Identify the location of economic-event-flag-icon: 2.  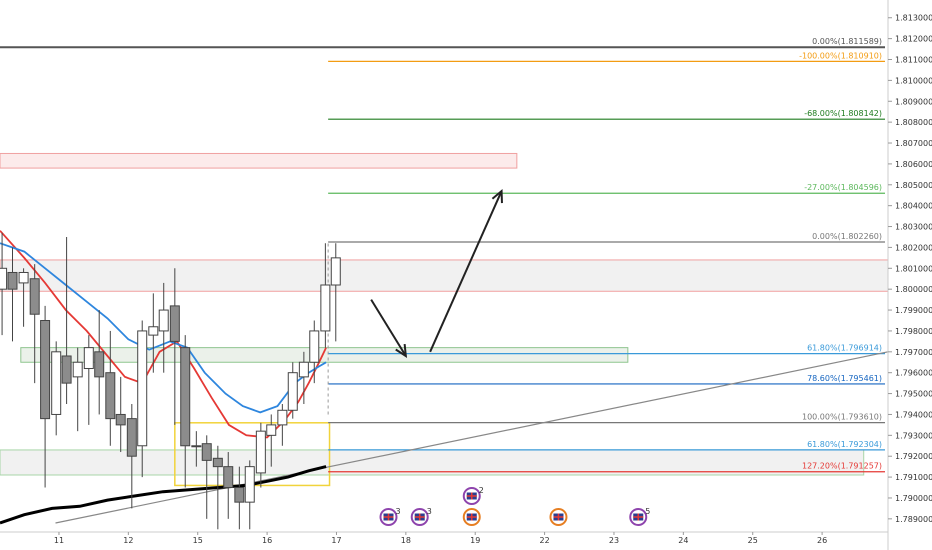
(473, 495).